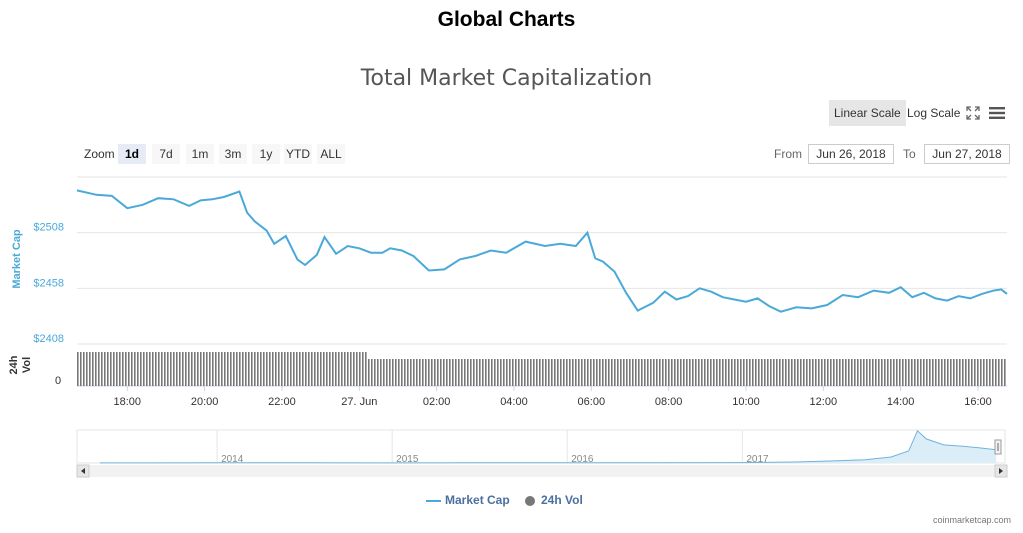  What do you see at coordinates (978, 402) in the screenshot?
I see `x-tick-label: 16:00` at bounding box center [978, 402].